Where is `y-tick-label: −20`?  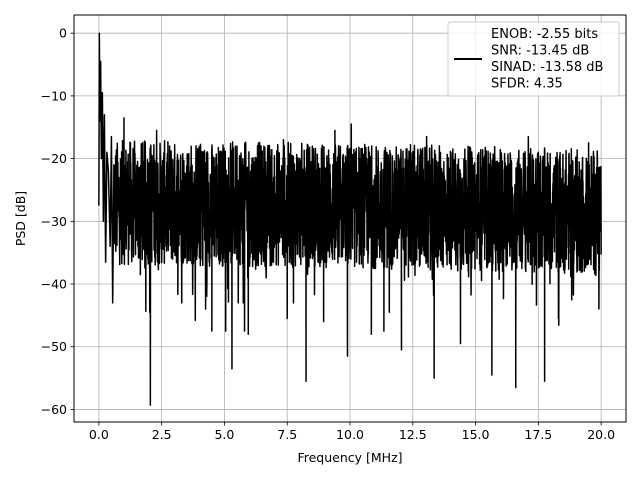
y-tick-label: −20 is located at coordinates (54, 158).